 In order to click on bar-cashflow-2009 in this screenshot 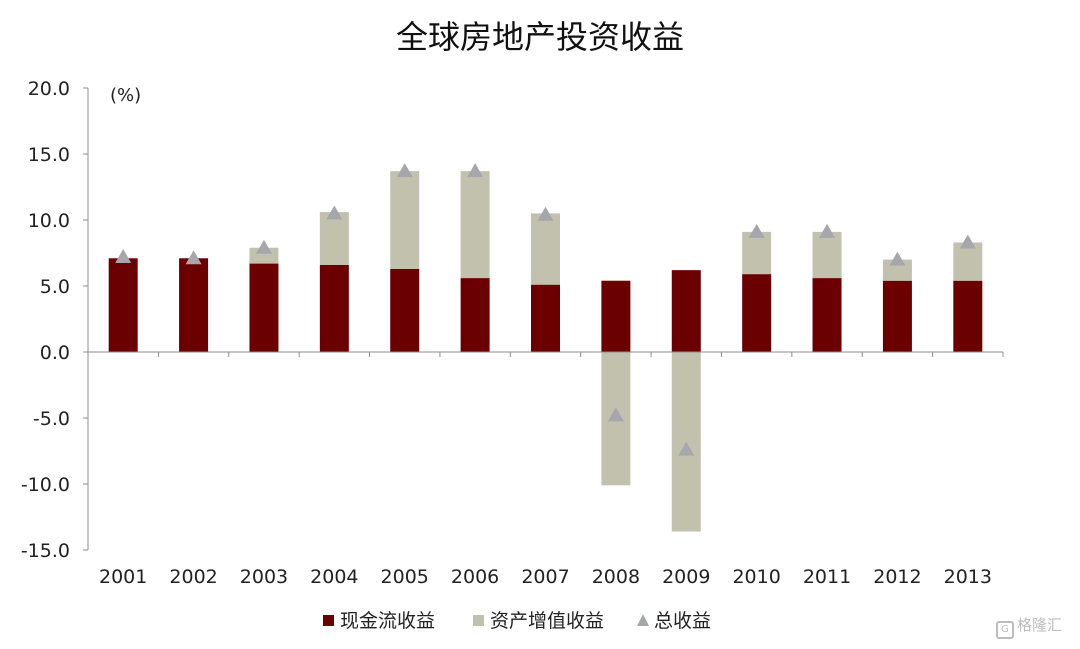, I will do `click(686, 311)`.